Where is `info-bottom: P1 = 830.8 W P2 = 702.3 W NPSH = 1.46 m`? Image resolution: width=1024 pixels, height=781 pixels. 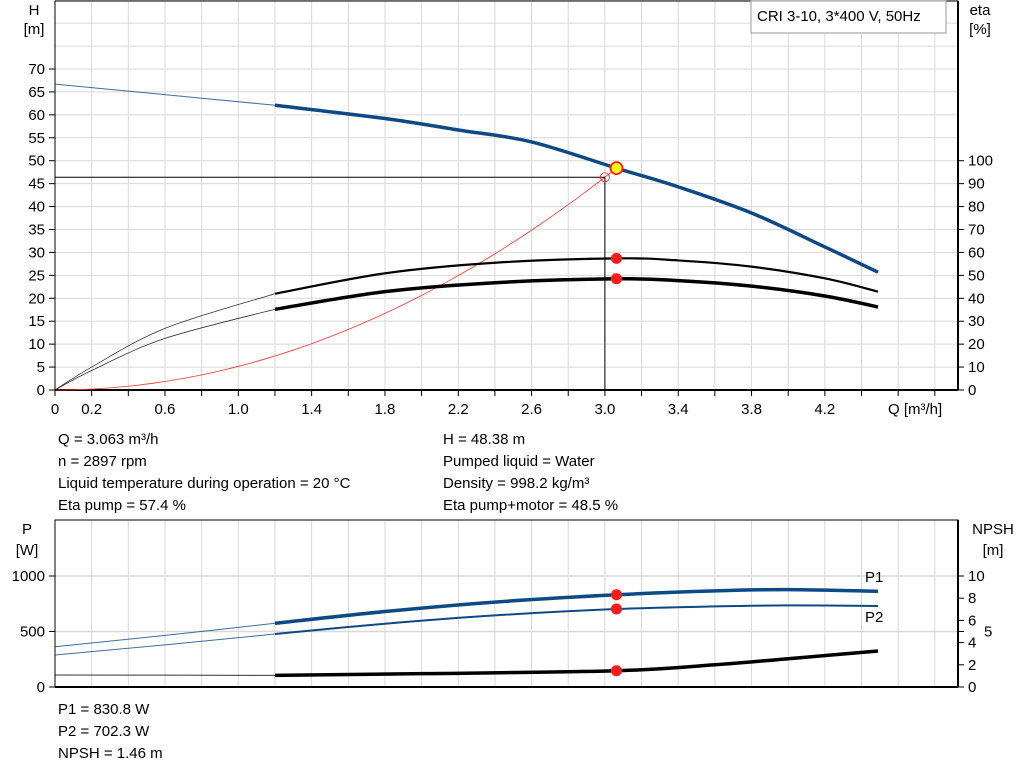
info-bottom: P1 = 830.8 W P2 = 702.3 W NPSH = 1.46 m is located at coordinates (110, 732).